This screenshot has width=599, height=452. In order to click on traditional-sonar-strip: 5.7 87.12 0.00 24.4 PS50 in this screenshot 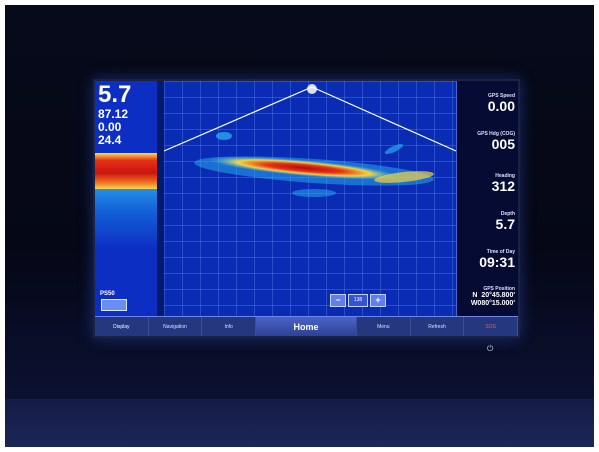, I will do `click(126, 198)`.